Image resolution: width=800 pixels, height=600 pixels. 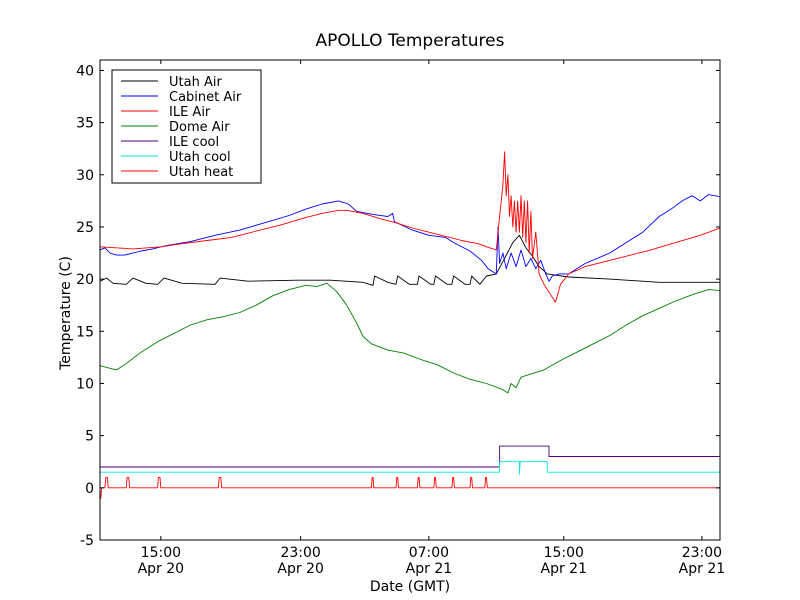 What do you see at coordinates (410, 487) in the screenshot?
I see `series-line-utah-heat` at bounding box center [410, 487].